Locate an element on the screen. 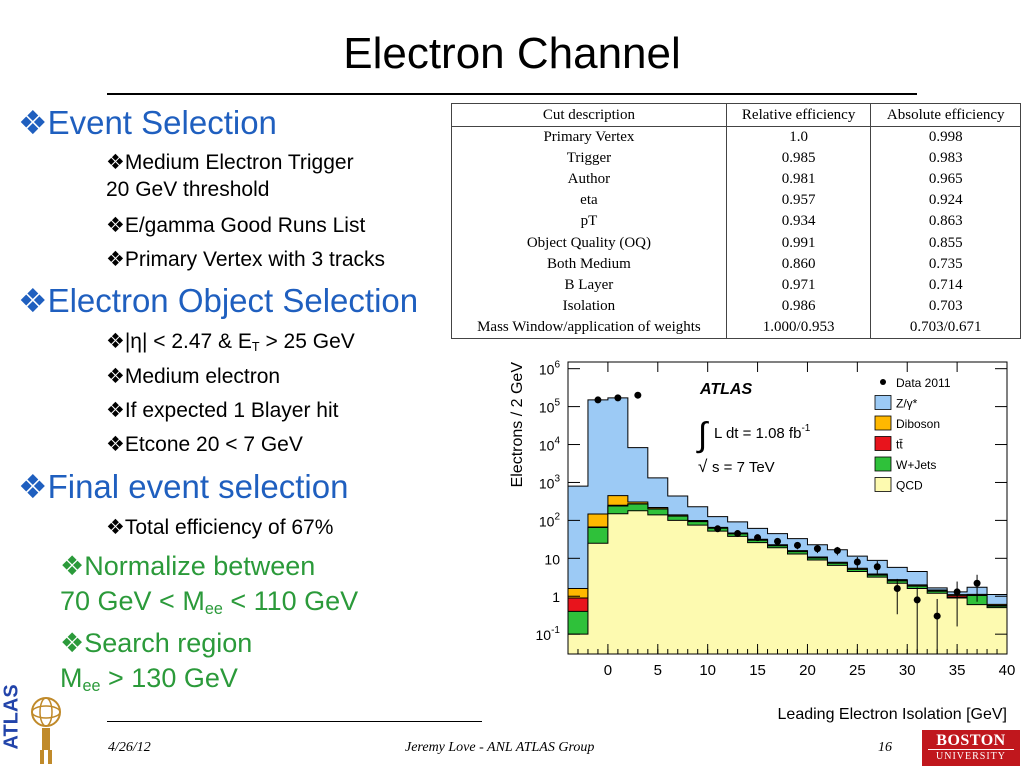 This screenshot has width=1024, height=768. bullet-item: ❖Total efficiency of 67% is located at coordinates (220, 527).